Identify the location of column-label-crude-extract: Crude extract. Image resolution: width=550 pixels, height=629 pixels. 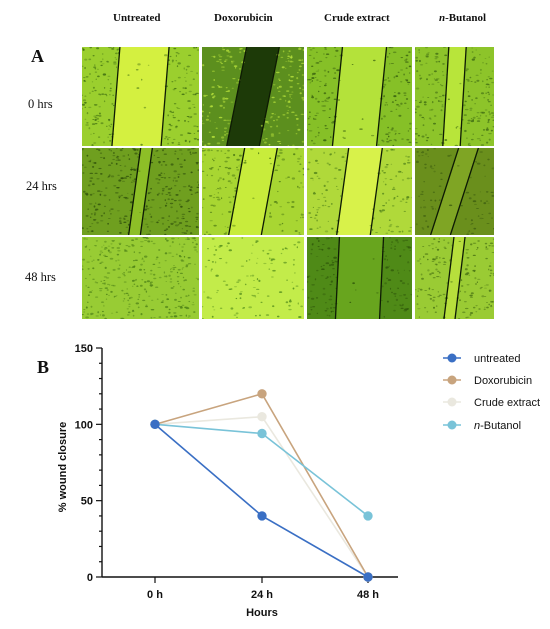
(357, 18).